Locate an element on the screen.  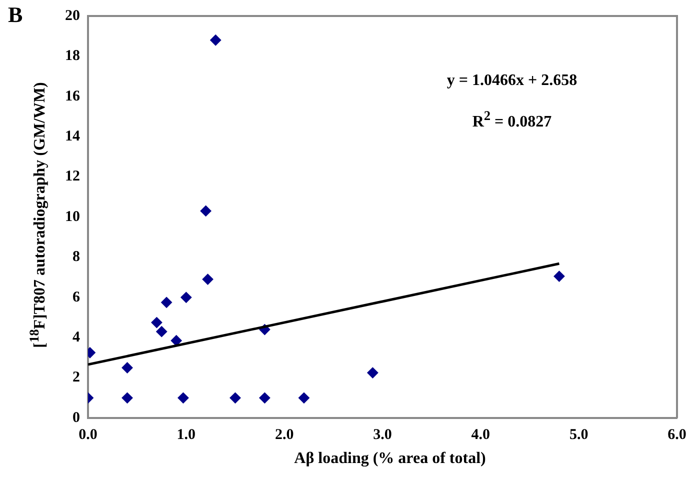
x-tick-label: 4.0 is located at coordinates (480, 434).